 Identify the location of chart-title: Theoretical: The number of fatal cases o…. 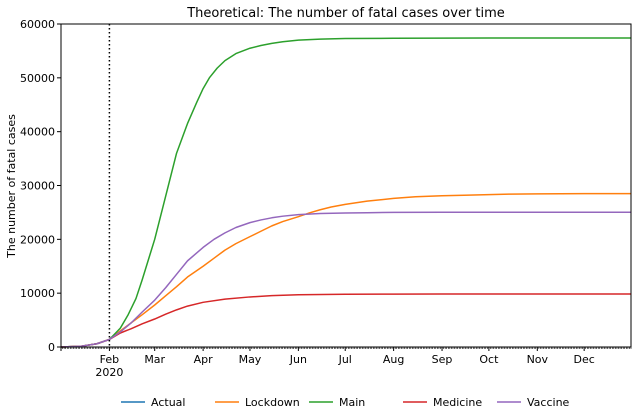
(345, 13).